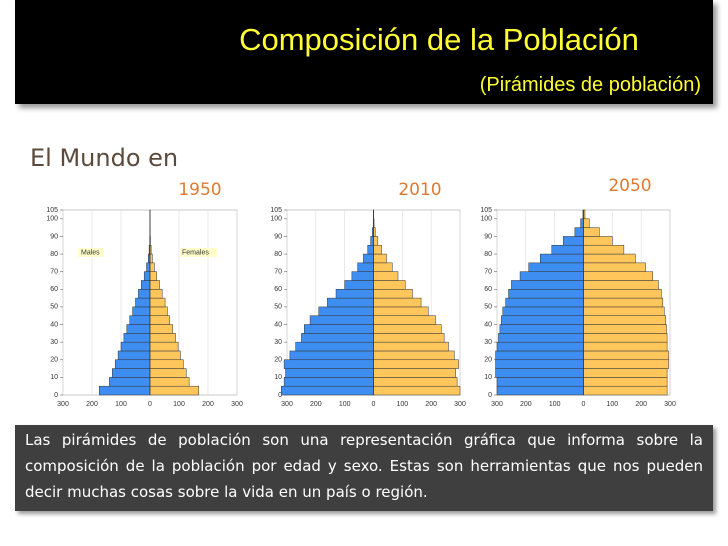 This screenshot has width=728, height=546. What do you see at coordinates (439, 39) in the screenshot?
I see `title: Composición de la Población` at bounding box center [439, 39].